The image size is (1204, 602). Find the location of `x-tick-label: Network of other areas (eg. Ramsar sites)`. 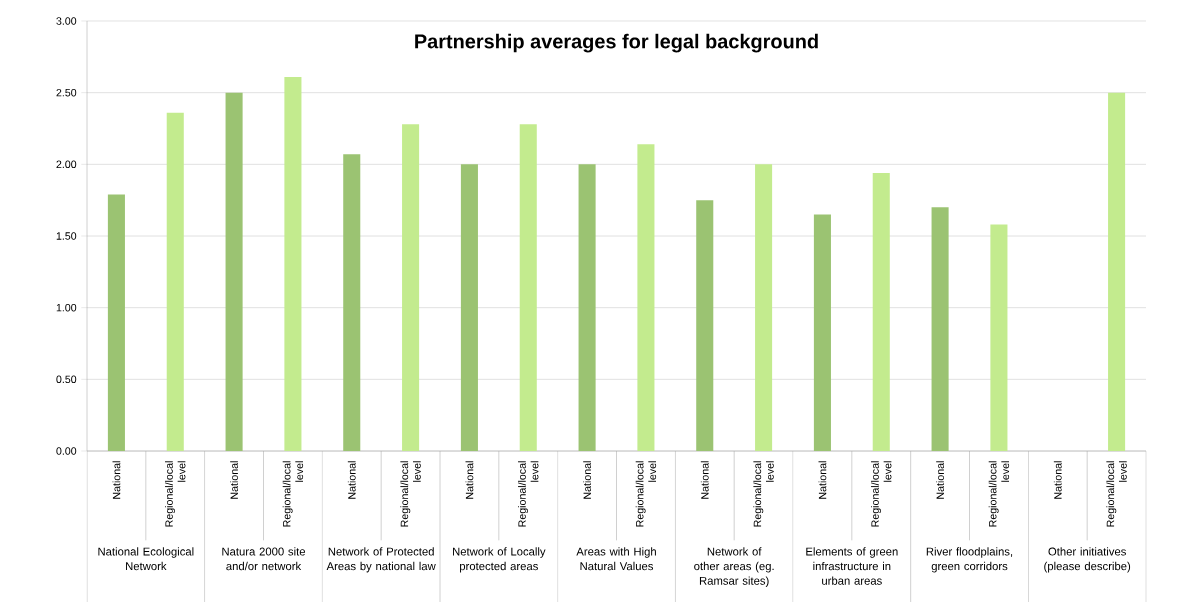

x-tick-label: Network of other areas (eg. Ramsar sites) is located at coordinates (734, 567).